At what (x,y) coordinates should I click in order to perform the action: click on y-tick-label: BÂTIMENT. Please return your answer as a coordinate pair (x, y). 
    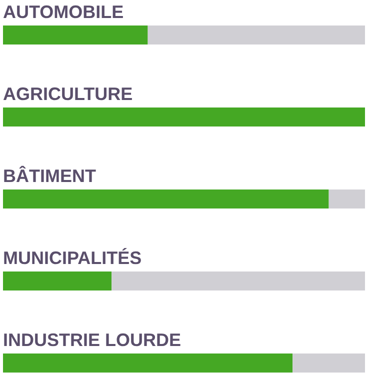
    Looking at the image, I should click on (49, 175).